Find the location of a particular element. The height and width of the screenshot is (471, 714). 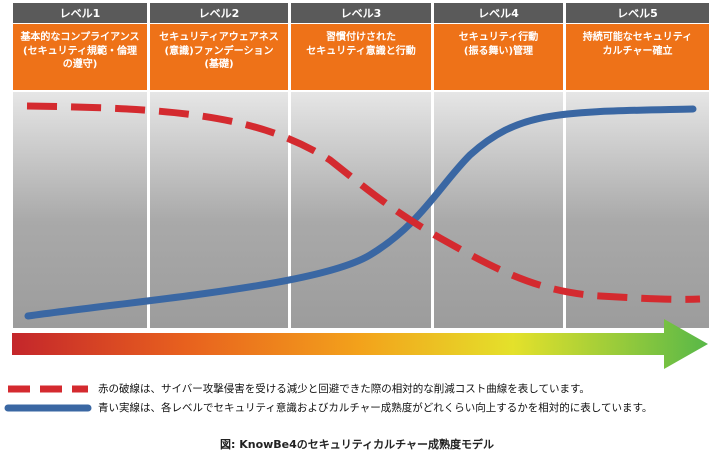

level-5-description: 持続可能なセキュリティ カルチャー確立 is located at coordinates (637, 57).